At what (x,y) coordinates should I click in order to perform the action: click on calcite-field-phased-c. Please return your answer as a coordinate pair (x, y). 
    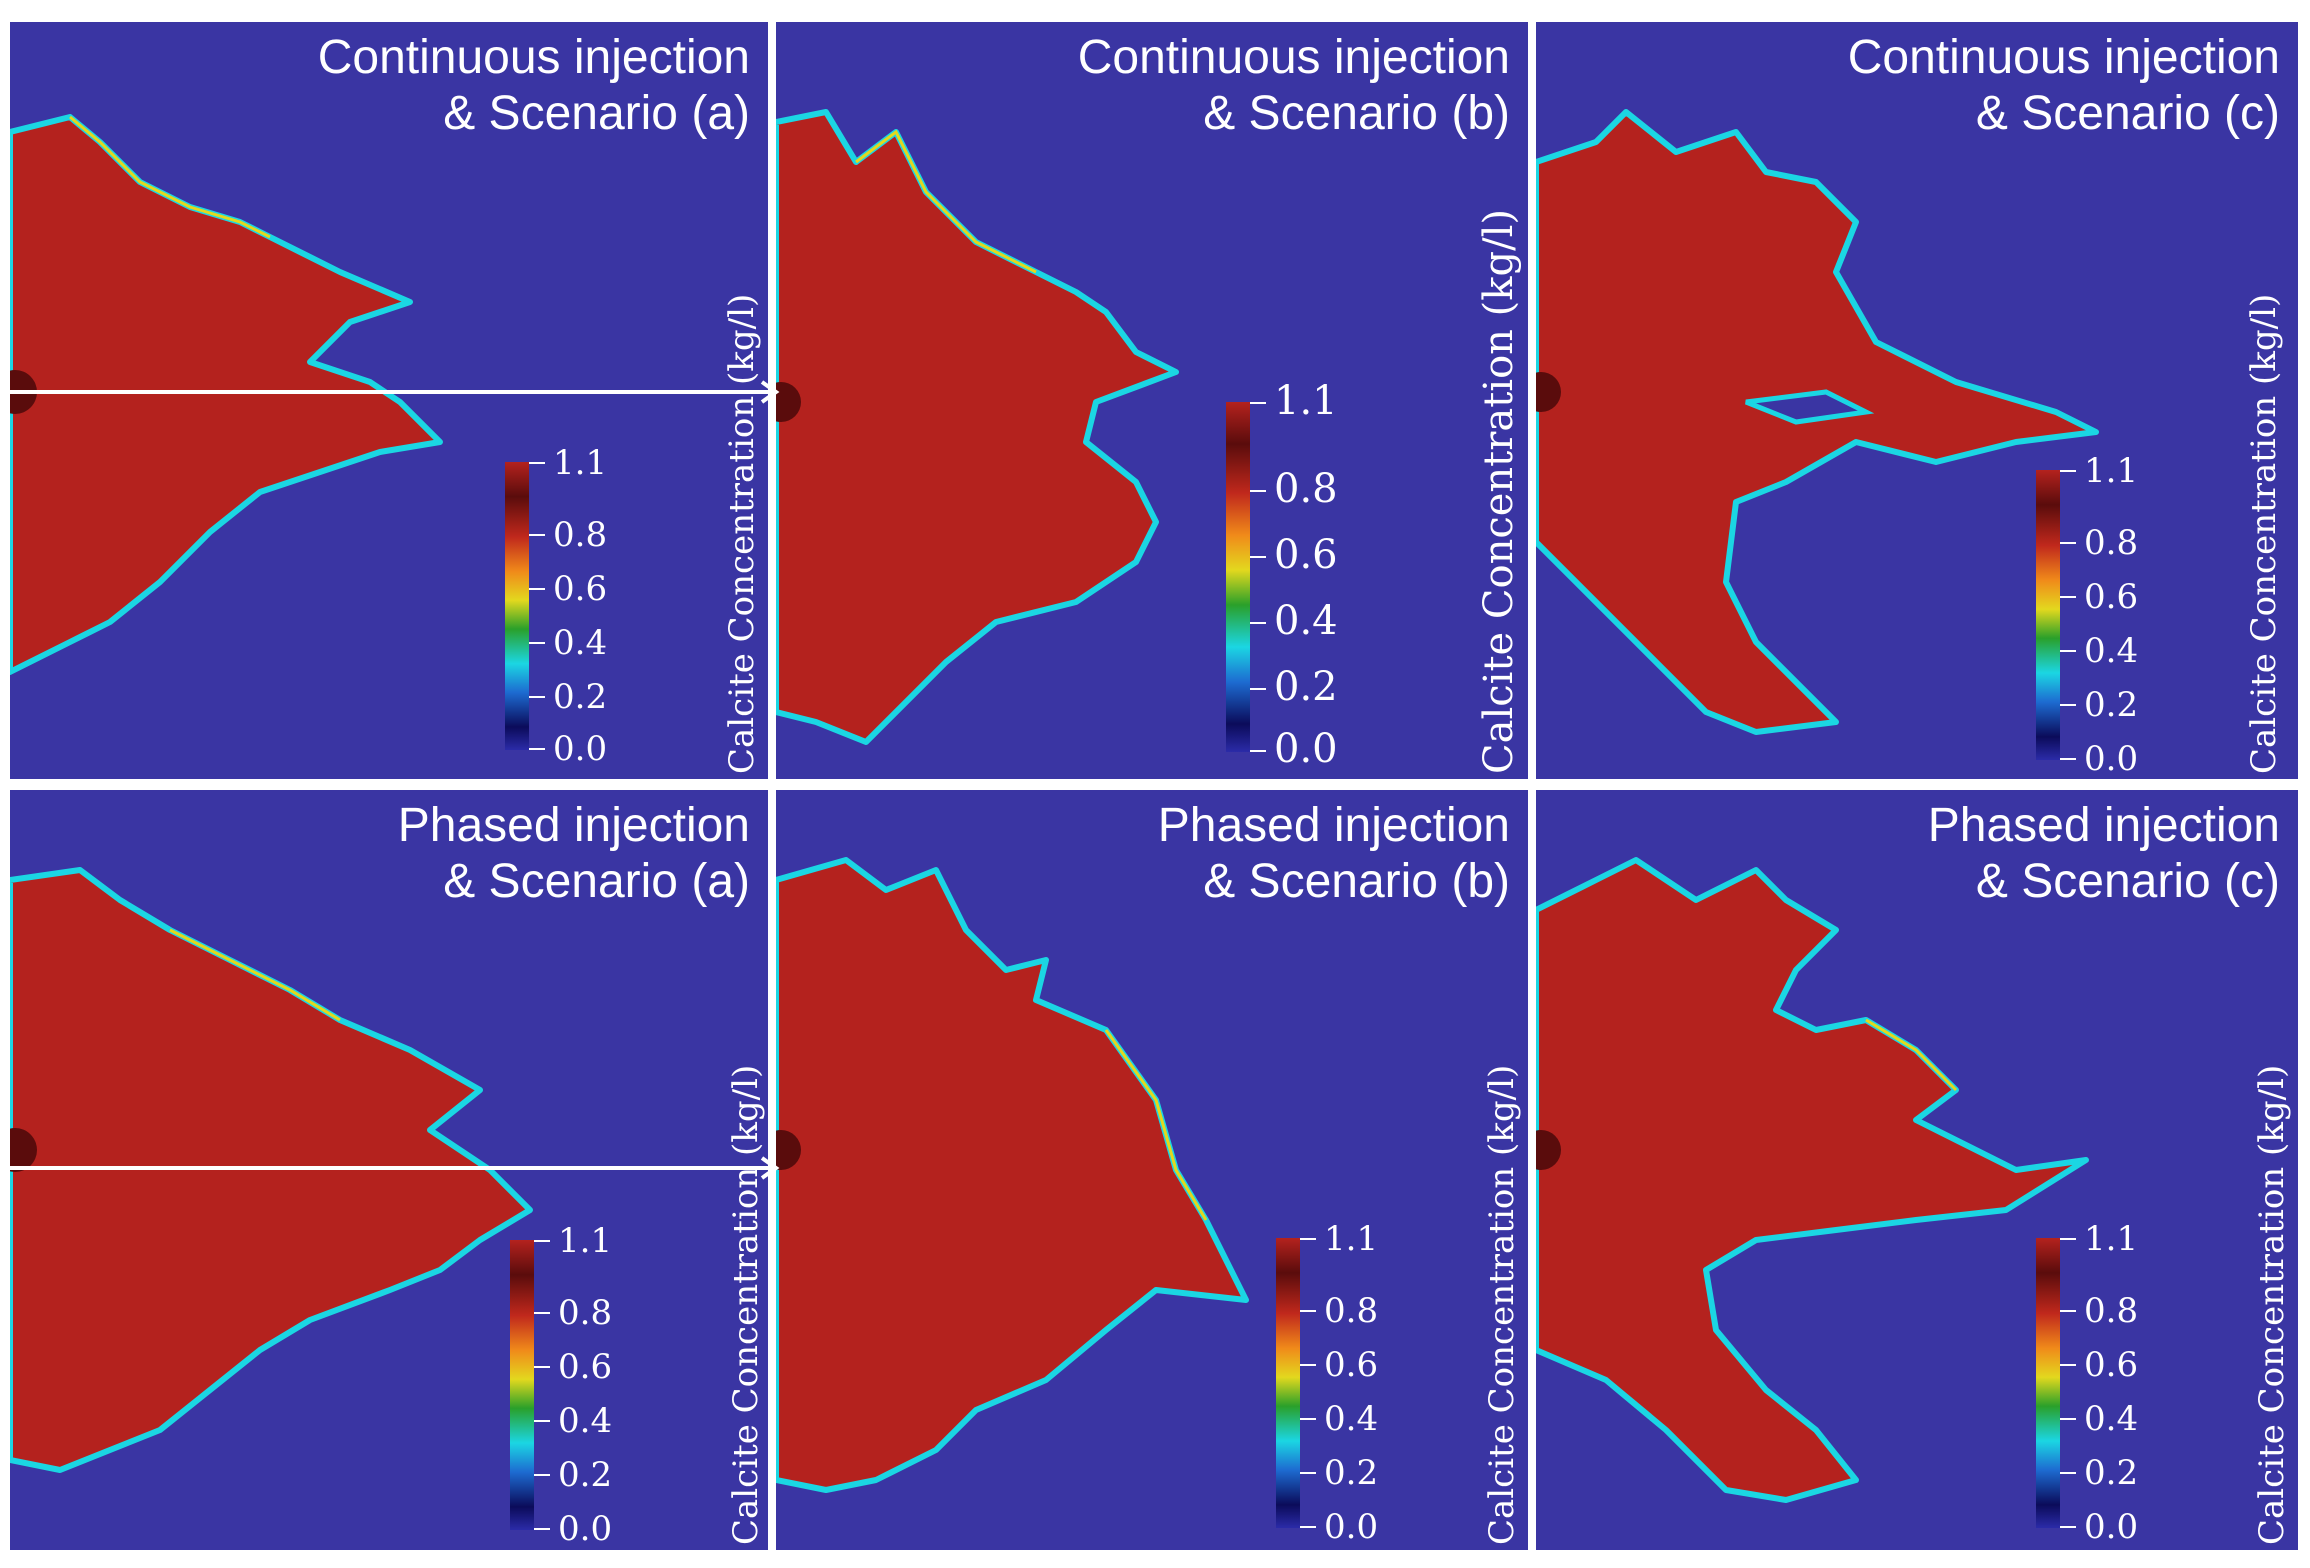
    Looking at the image, I should click on (1812, 1180).